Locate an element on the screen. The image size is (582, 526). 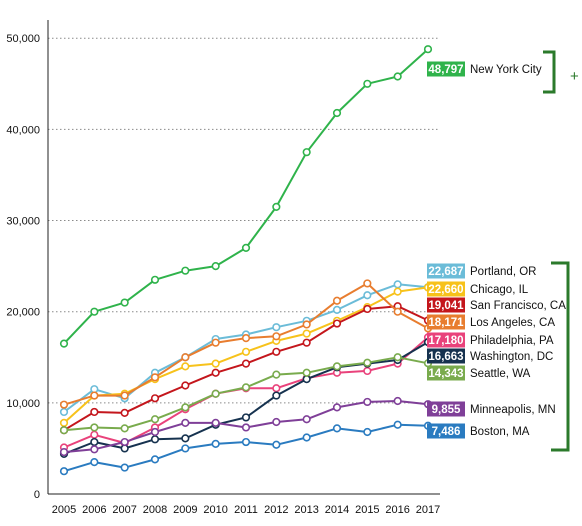
series-name-label: Washington, DC is located at coordinates (511, 357).